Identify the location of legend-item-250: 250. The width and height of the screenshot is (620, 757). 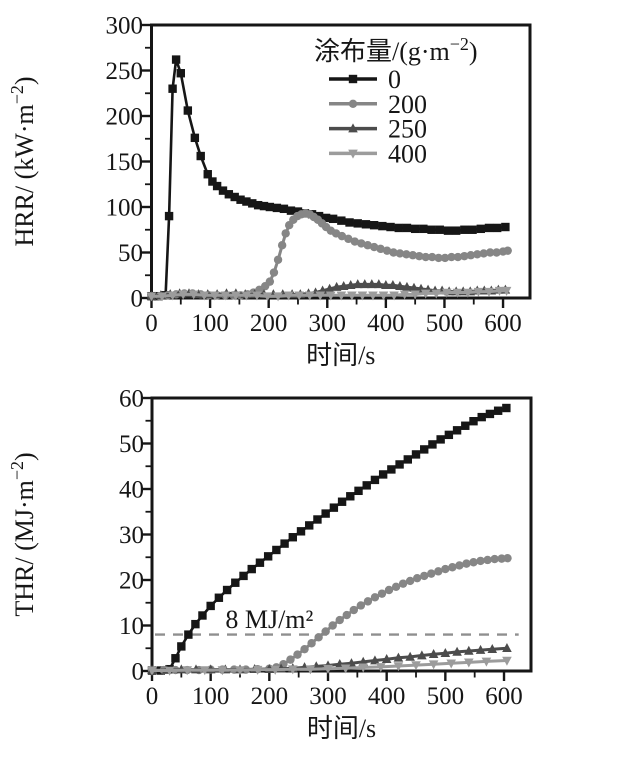
(378, 129).